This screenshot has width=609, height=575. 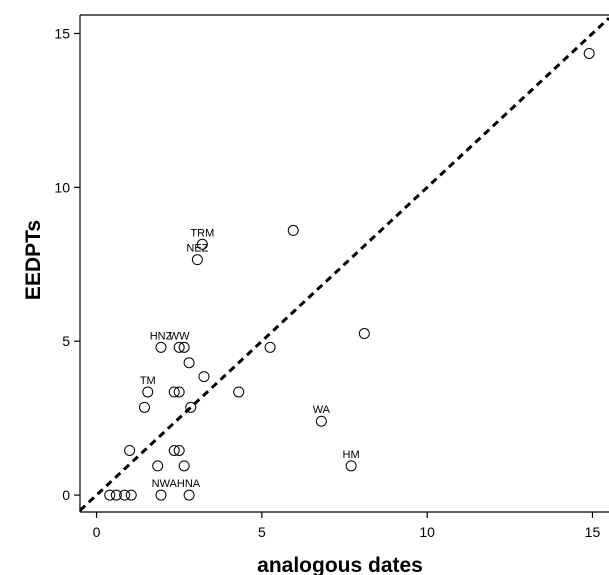 I want to click on point-label: TM, so click(x=148, y=381).